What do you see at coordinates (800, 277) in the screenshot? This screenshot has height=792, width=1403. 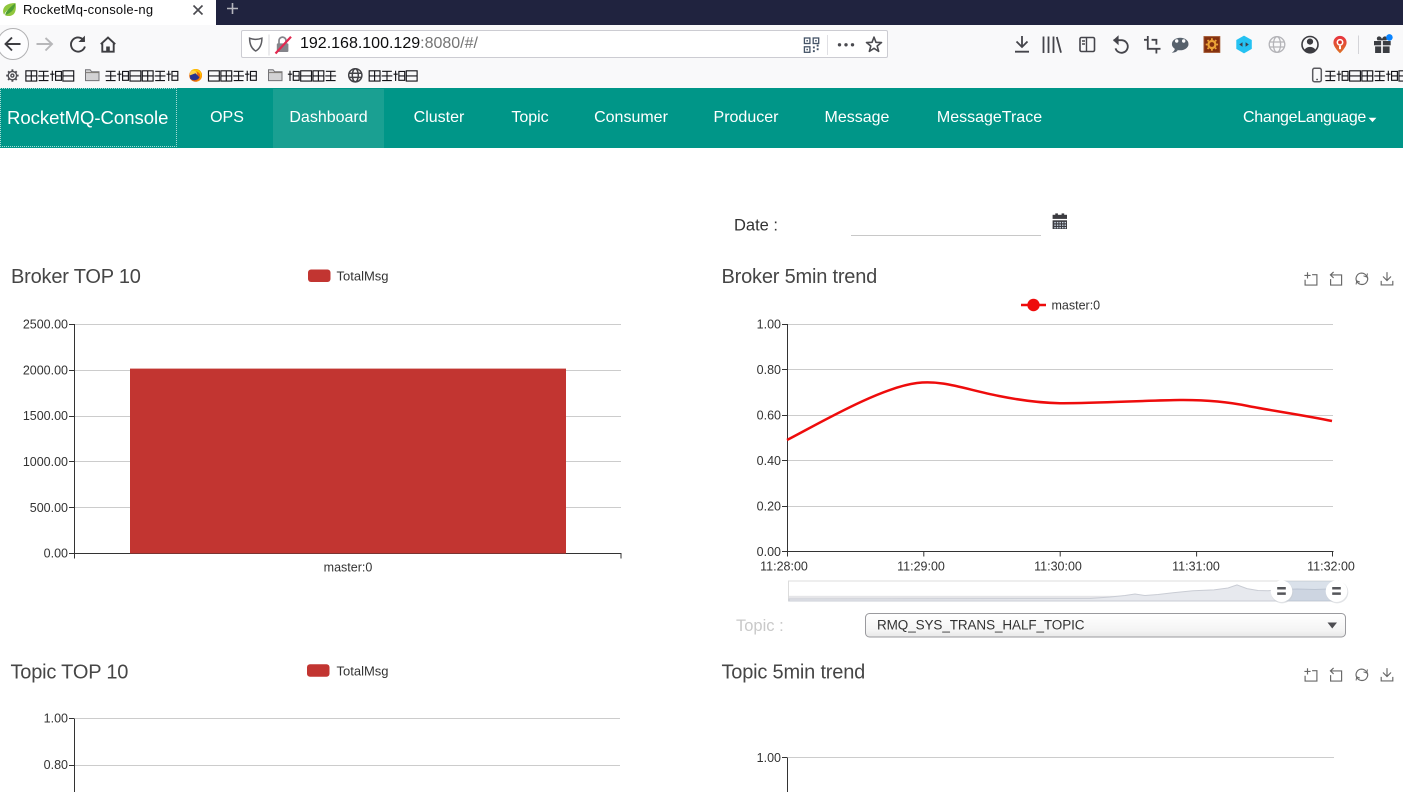 I see `svg-text: Broker 5min trend` at bounding box center [800, 277].